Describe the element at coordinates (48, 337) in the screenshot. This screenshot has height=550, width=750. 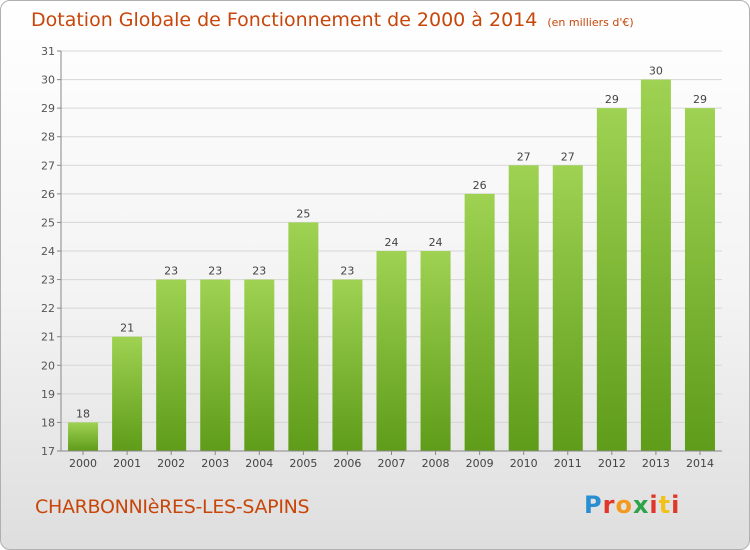
I see `y-tick-label: 21` at that location.